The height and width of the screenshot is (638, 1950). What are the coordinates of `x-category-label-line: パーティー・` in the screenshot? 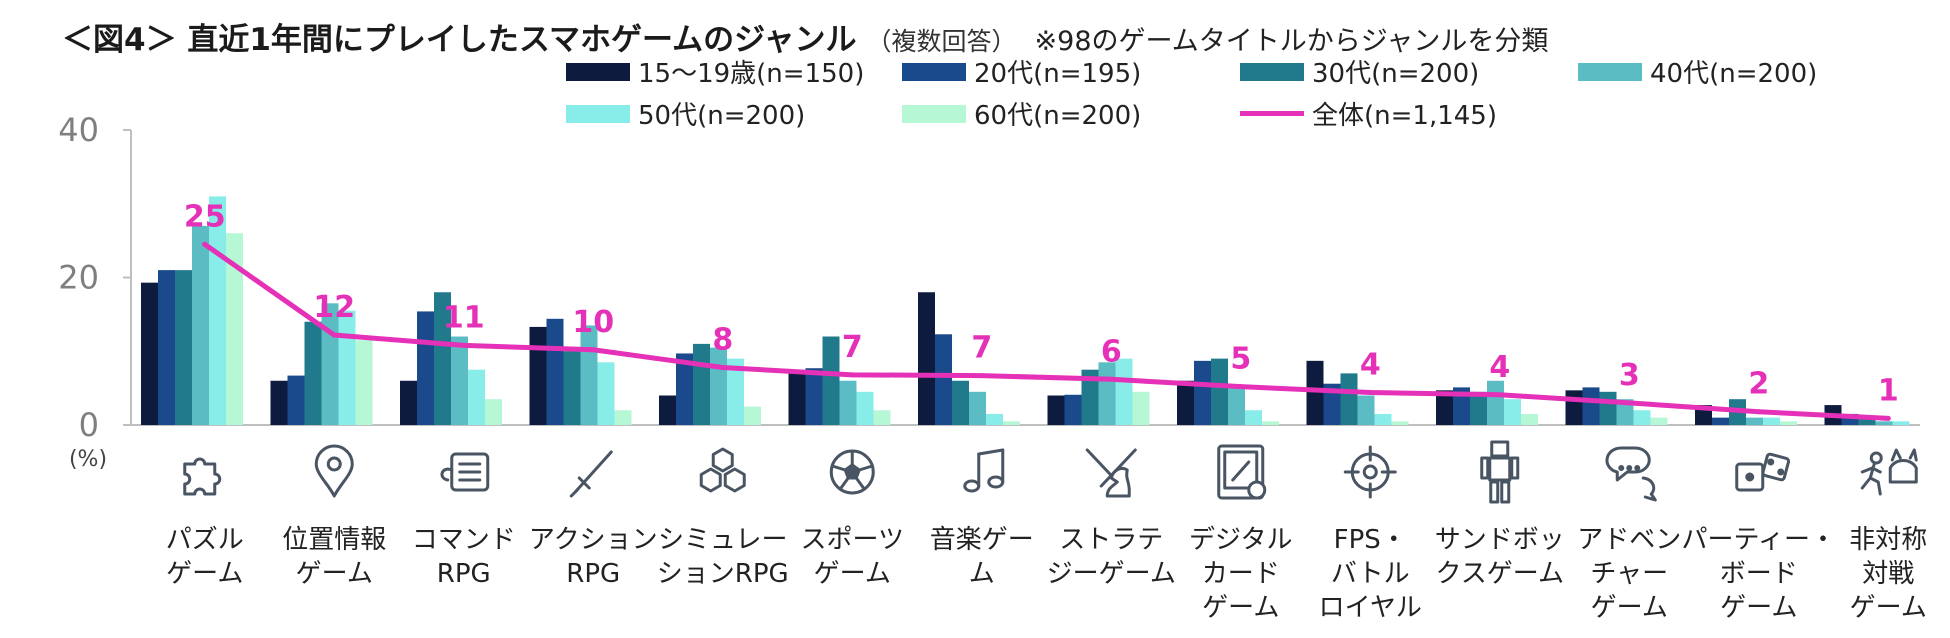 It's located at (1759, 540).